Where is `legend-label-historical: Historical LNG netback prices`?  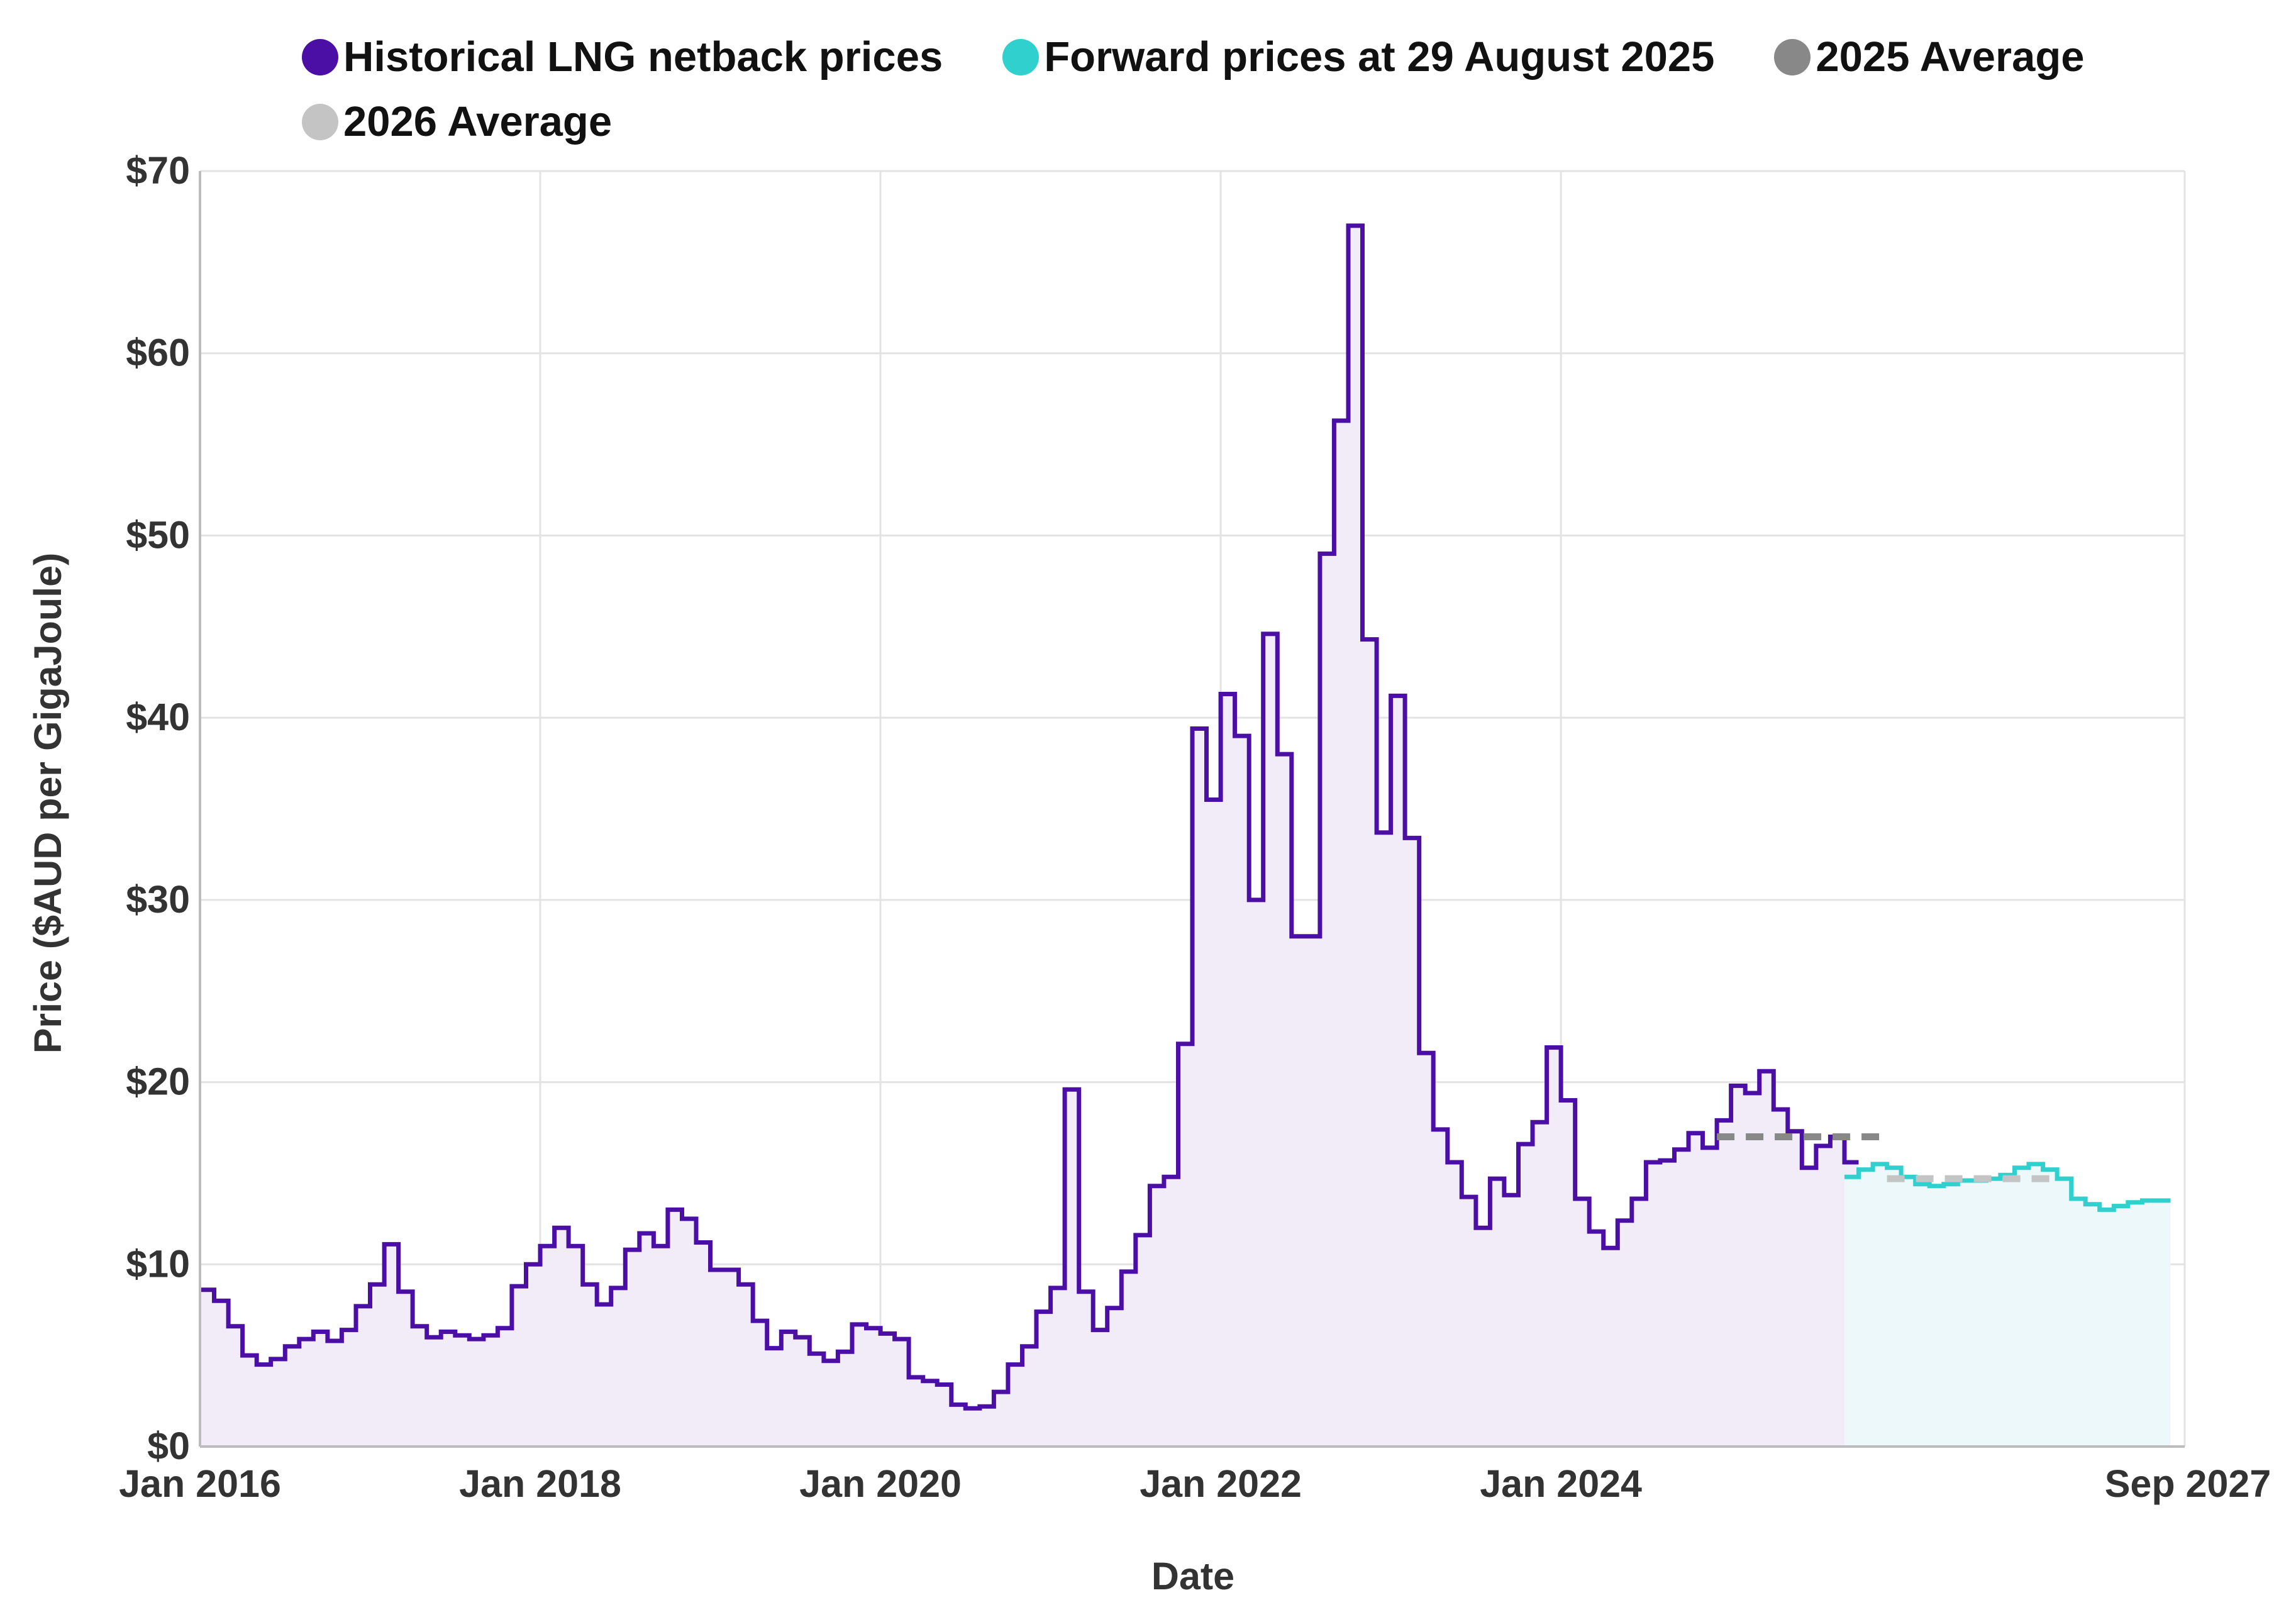 legend-label-historical: Historical LNG netback prices is located at coordinates (643, 57).